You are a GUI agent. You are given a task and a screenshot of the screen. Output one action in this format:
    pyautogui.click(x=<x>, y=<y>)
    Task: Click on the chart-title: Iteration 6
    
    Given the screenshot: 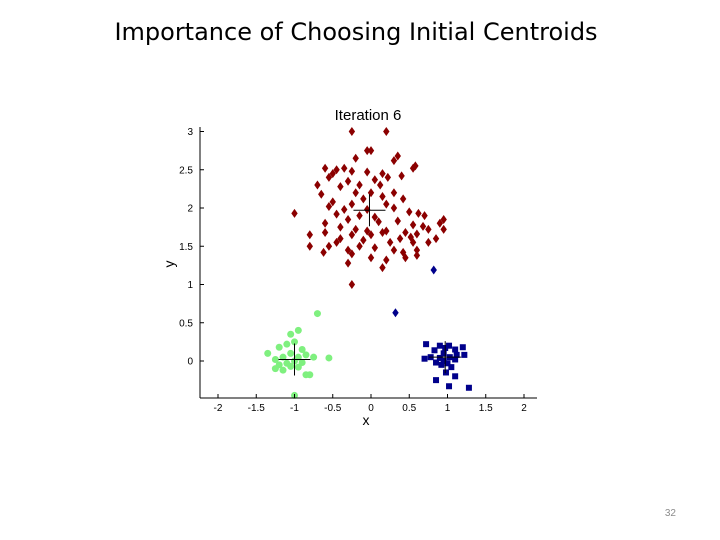 What is the action you would take?
    pyautogui.click(x=368, y=115)
    